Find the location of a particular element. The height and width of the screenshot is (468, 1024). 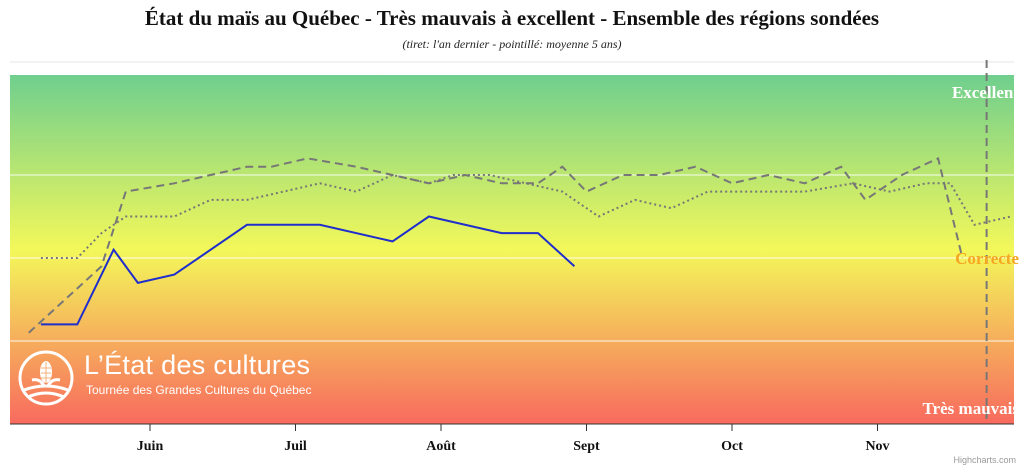

x-tick-label: Juin is located at coordinates (150, 446).